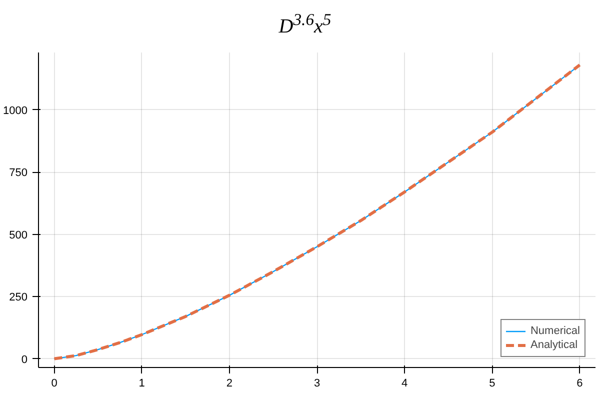 The width and height of the screenshot is (600, 400). Describe the element at coordinates (305, 24) in the screenshot. I see `chart-title: D$^{3.6}$x$^{5}$` at that location.